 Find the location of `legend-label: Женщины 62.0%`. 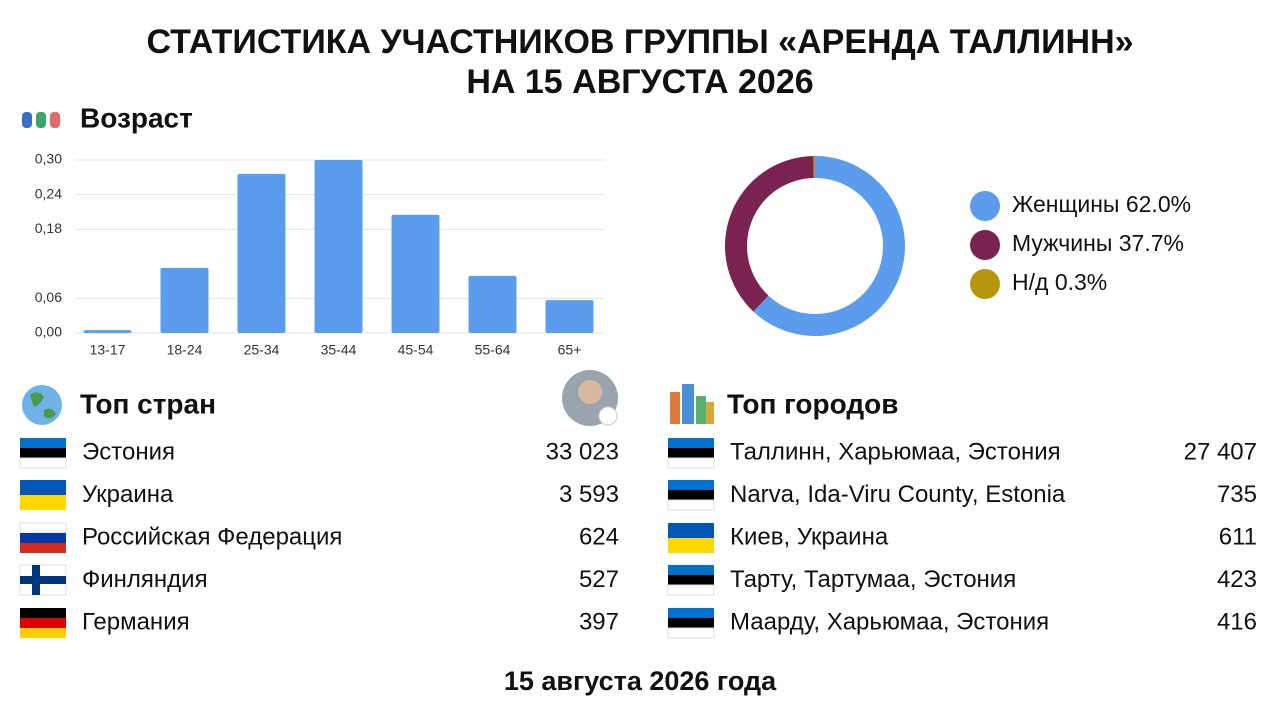

legend-label: Женщины 62.0% is located at coordinates (1101, 204).